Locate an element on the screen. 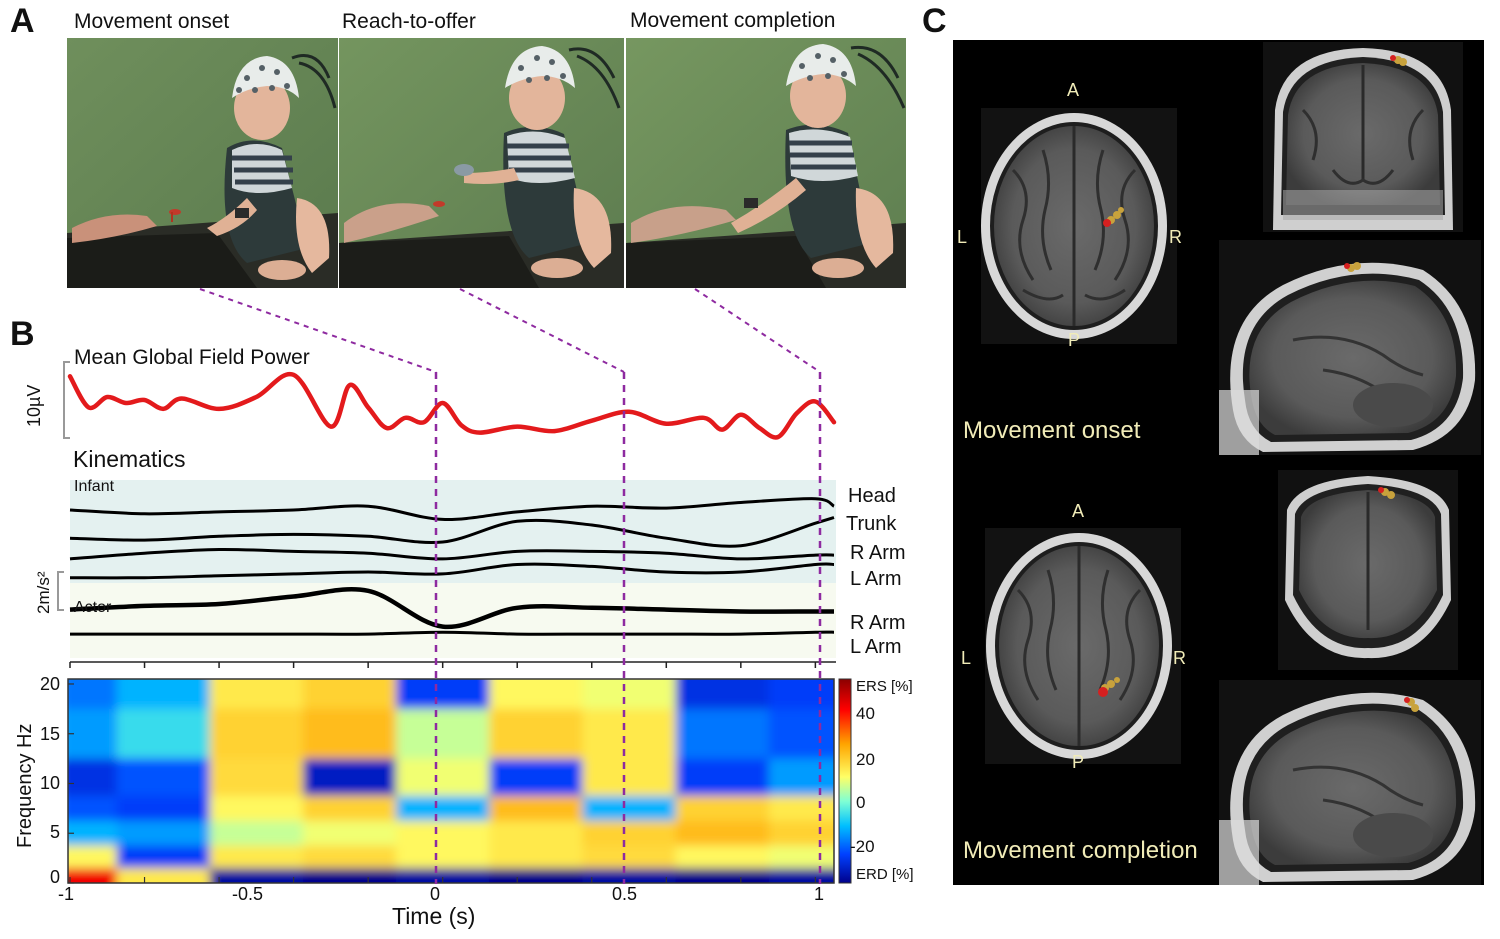 The image size is (1500, 939). gfp-scale-bar is located at coordinates (66, 400).